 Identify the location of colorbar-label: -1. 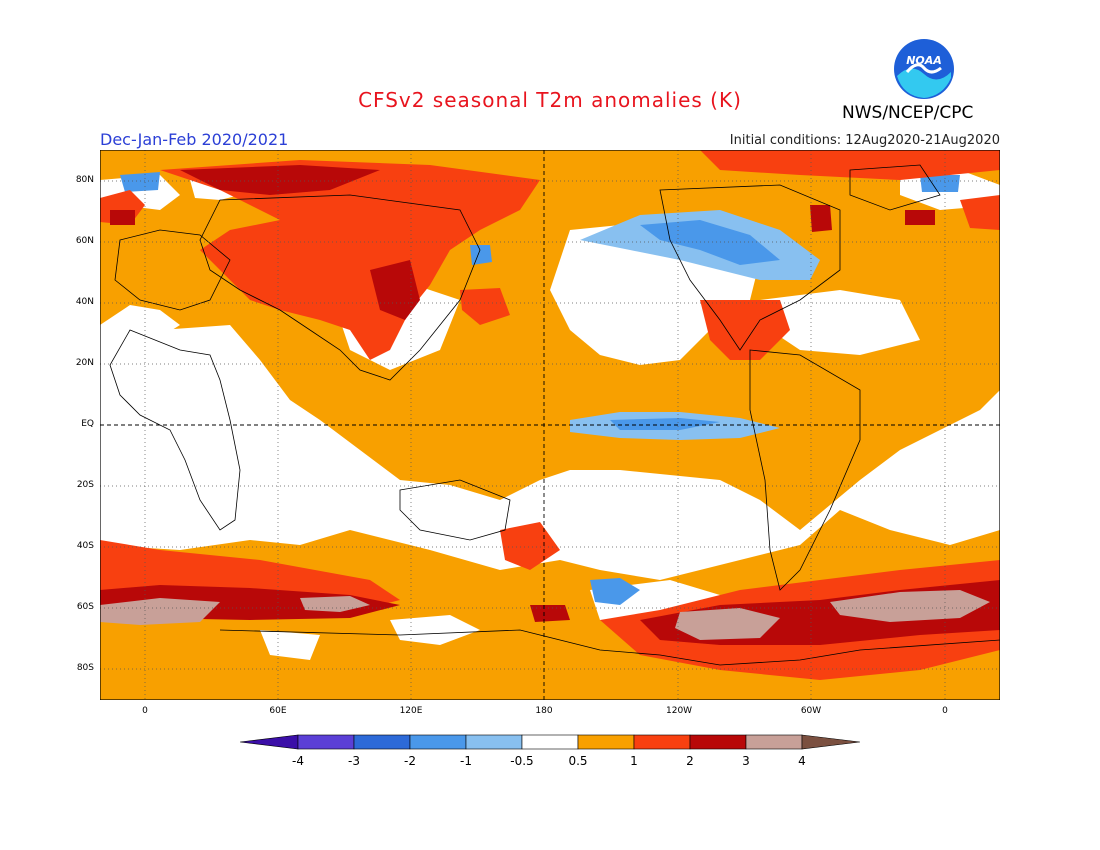
(466, 761).